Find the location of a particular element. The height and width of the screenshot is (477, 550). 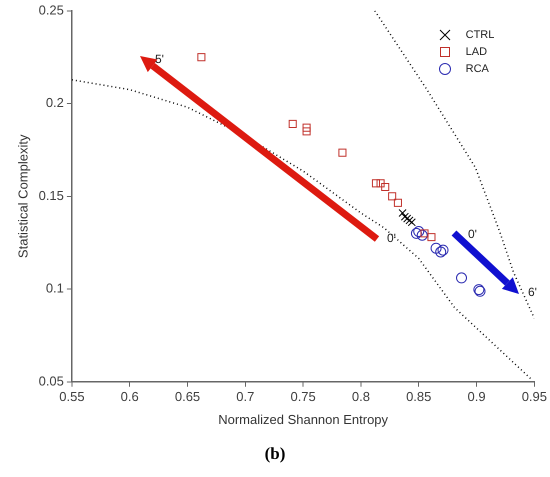

x-tick-label: 0.85 is located at coordinates (419, 396).